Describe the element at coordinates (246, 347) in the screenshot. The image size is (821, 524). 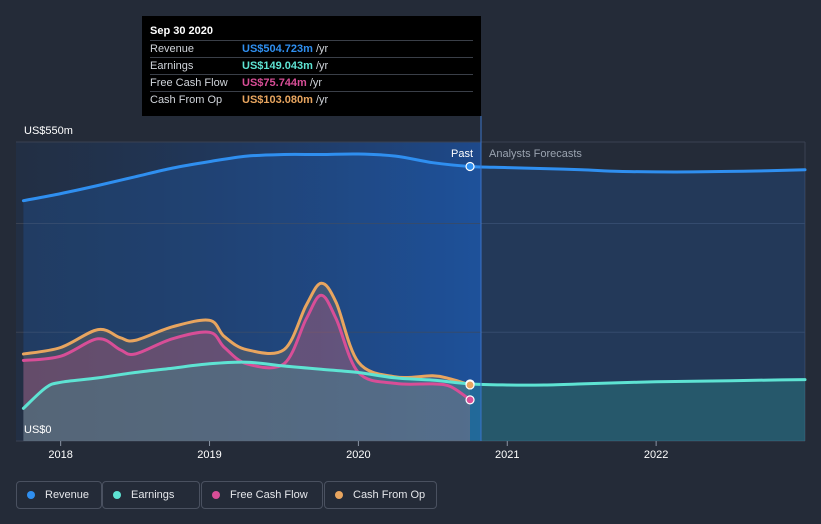
I see `free-cash-flow-line` at that location.